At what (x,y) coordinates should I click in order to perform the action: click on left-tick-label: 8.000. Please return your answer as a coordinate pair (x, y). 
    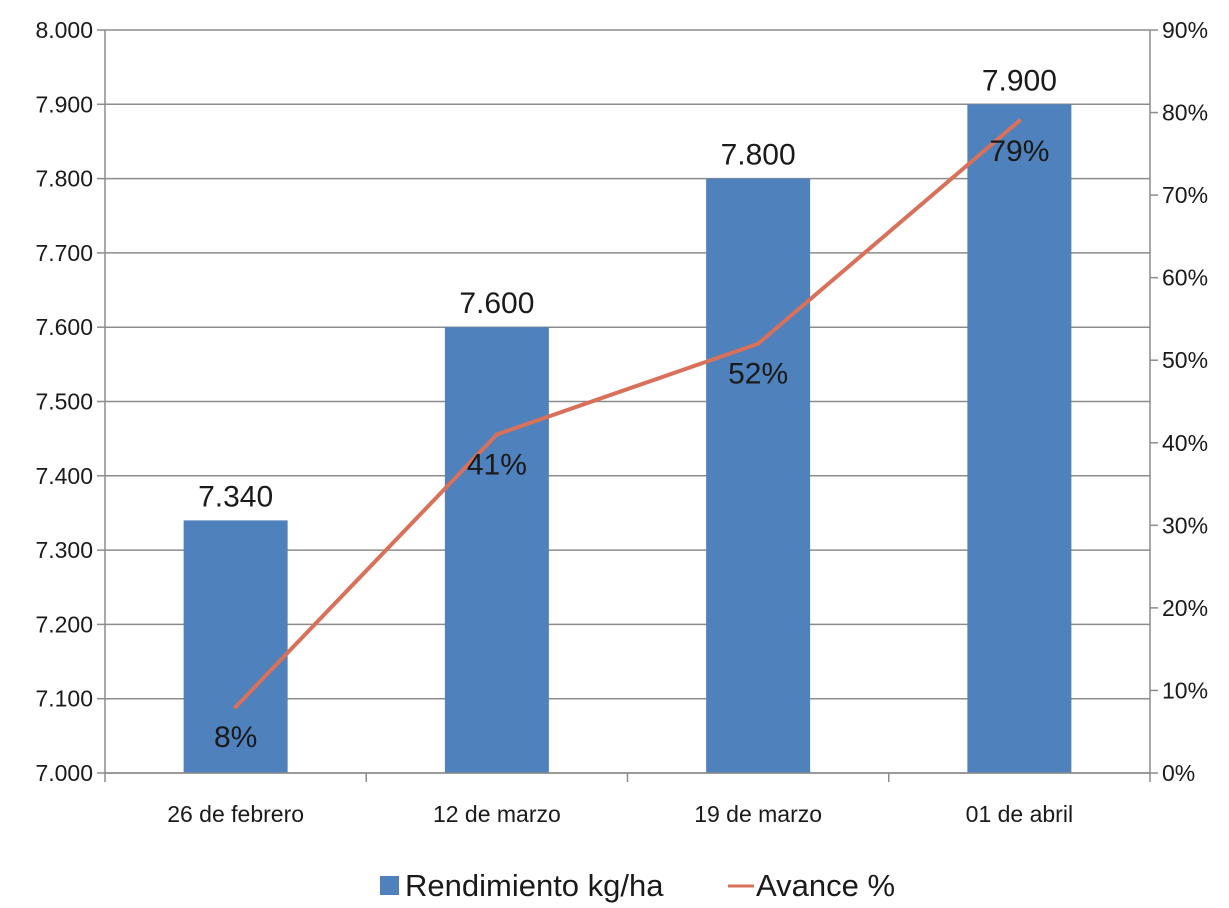
    Looking at the image, I should click on (64, 30).